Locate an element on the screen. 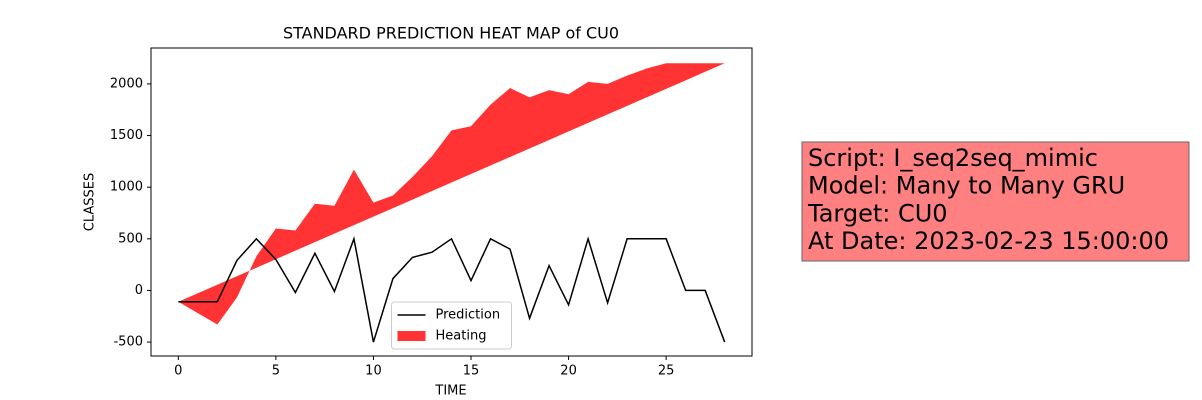 This screenshot has width=1202, height=400. x-tick-label: 10 is located at coordinates (373, 371).